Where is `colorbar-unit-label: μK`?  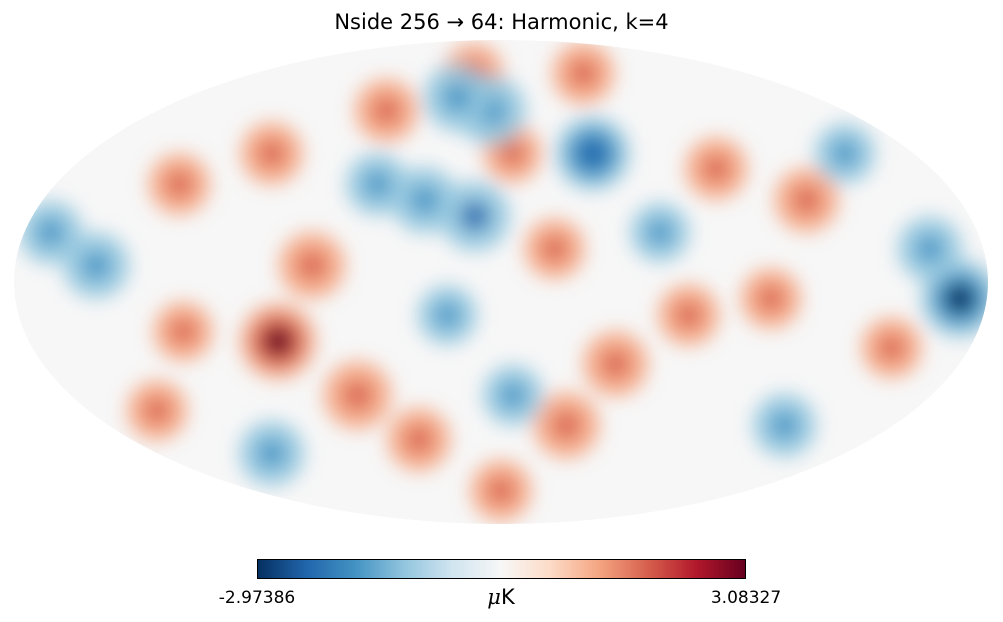 colorbar-unit-label: μK is located at coordinates (500, 597).